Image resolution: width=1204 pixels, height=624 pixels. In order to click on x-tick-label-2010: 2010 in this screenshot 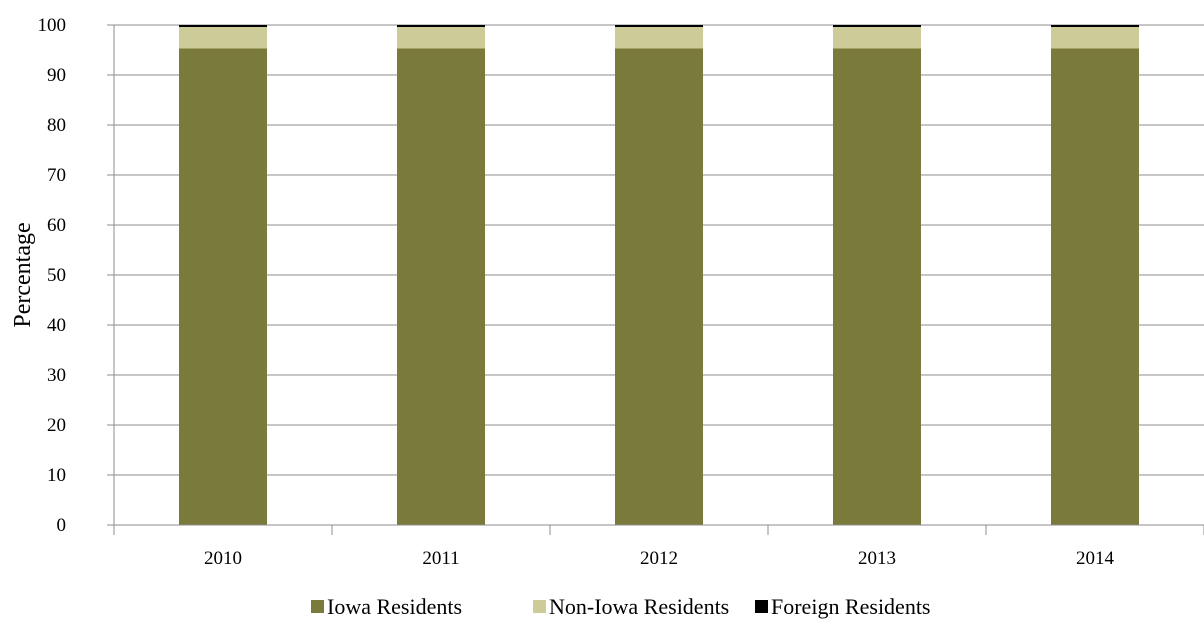, I will do `click(223, 558)`.